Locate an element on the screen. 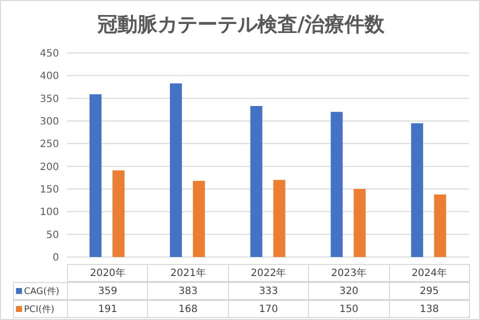  data-label: 333 is located at coordinates (269, 291).